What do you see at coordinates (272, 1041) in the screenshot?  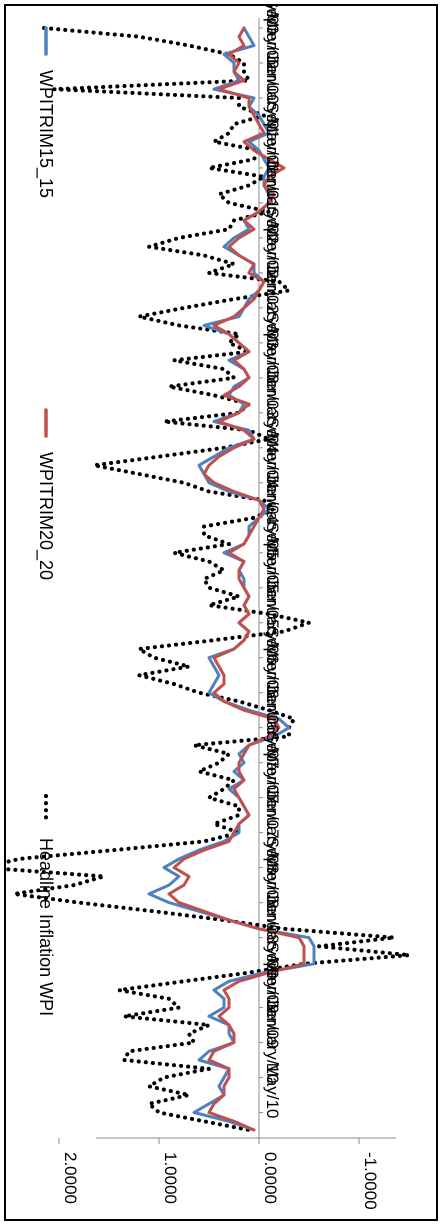 I see `category-tick-label: January/10` at bounding box center [272, 1041].